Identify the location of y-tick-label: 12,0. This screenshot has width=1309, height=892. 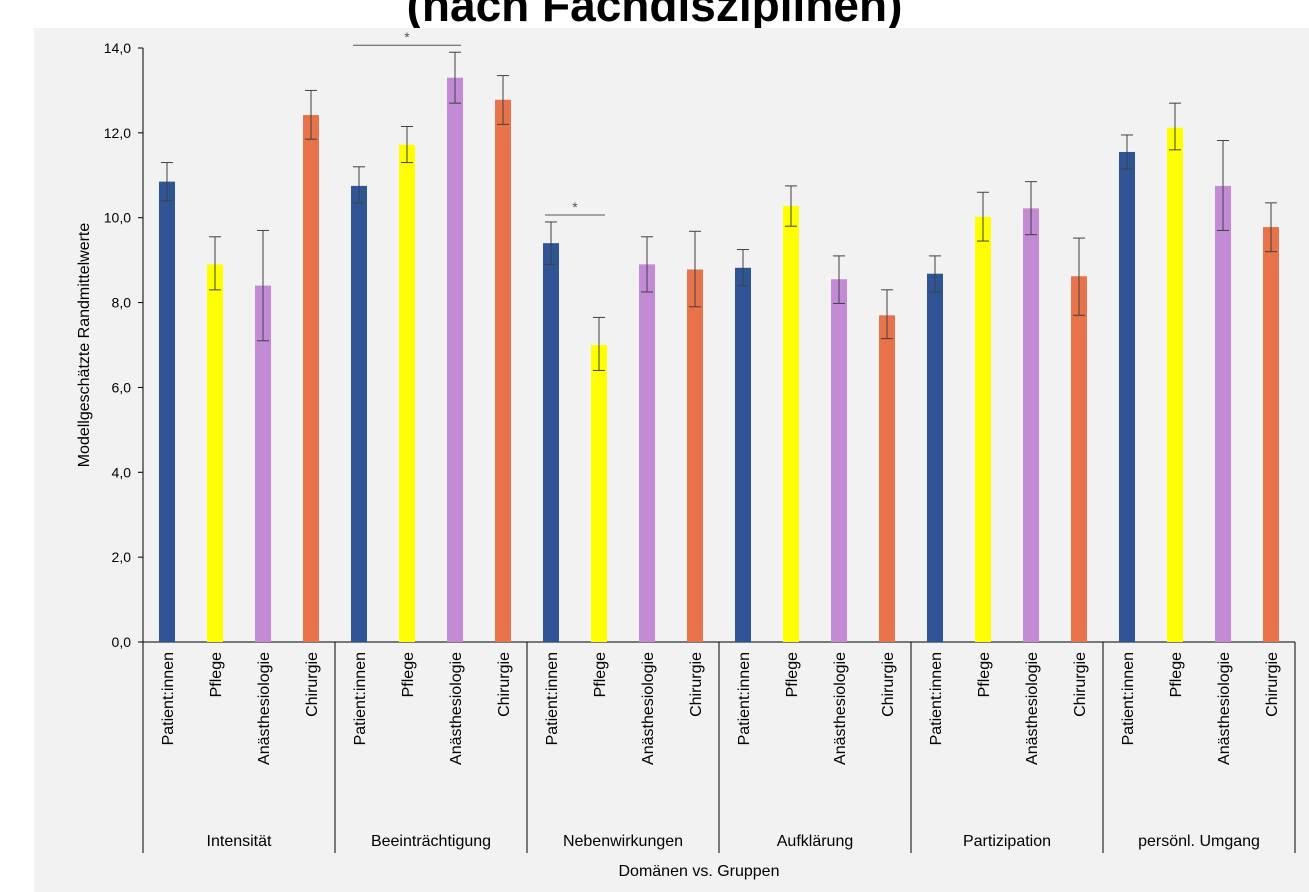
(117, 133).